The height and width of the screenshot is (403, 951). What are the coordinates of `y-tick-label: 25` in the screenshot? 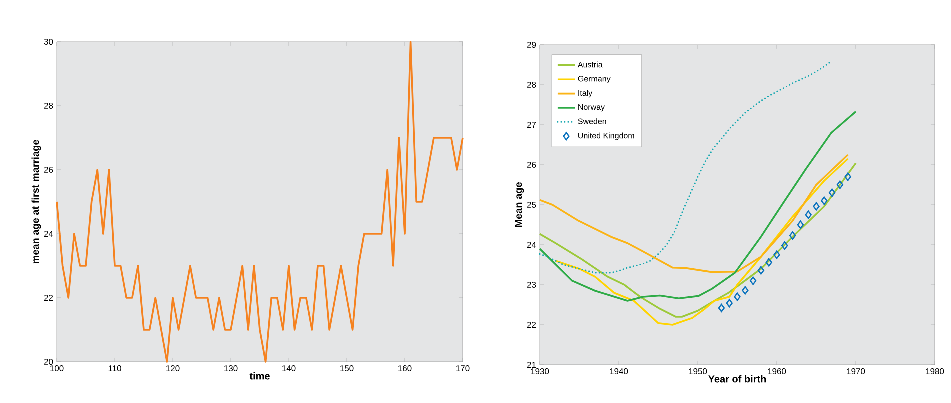 It's located at (531, 205).